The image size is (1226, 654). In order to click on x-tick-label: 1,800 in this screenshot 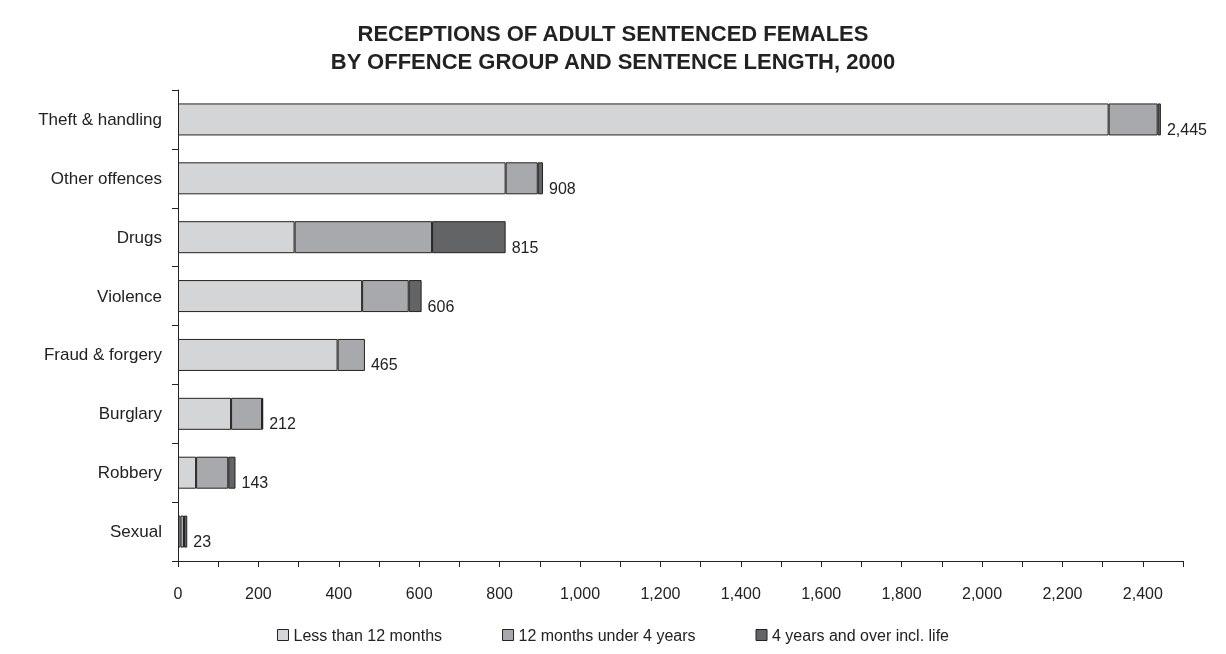, I will do `click(901, 593)`.